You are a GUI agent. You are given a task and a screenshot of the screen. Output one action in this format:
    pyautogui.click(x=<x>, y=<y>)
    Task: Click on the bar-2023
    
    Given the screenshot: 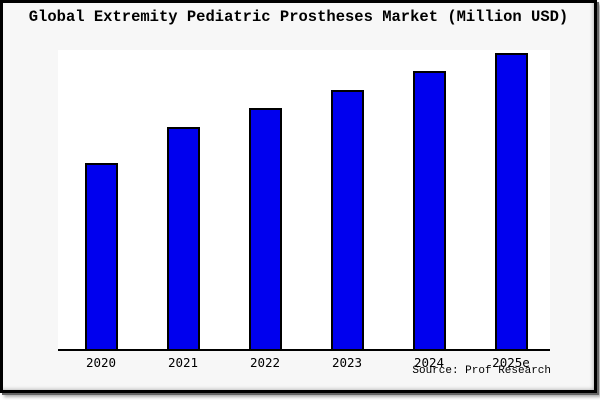 What is the action you would take?
    pyautogui.click(x=347, y=220)
    